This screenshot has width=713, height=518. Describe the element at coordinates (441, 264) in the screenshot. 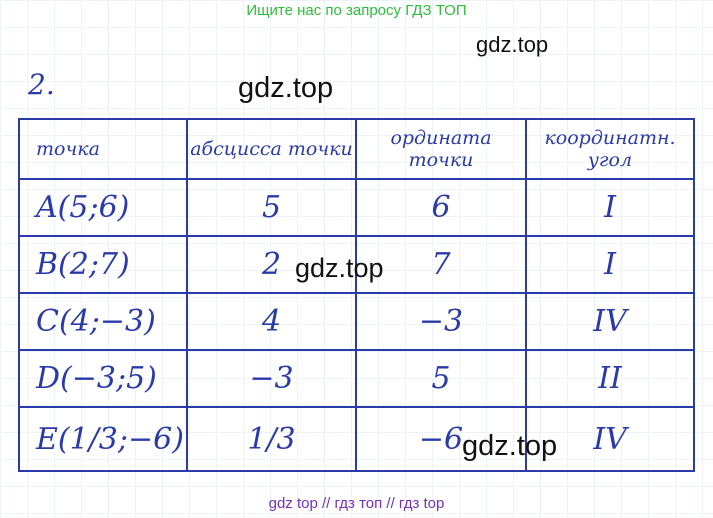

I see `cell: 7` at that location.